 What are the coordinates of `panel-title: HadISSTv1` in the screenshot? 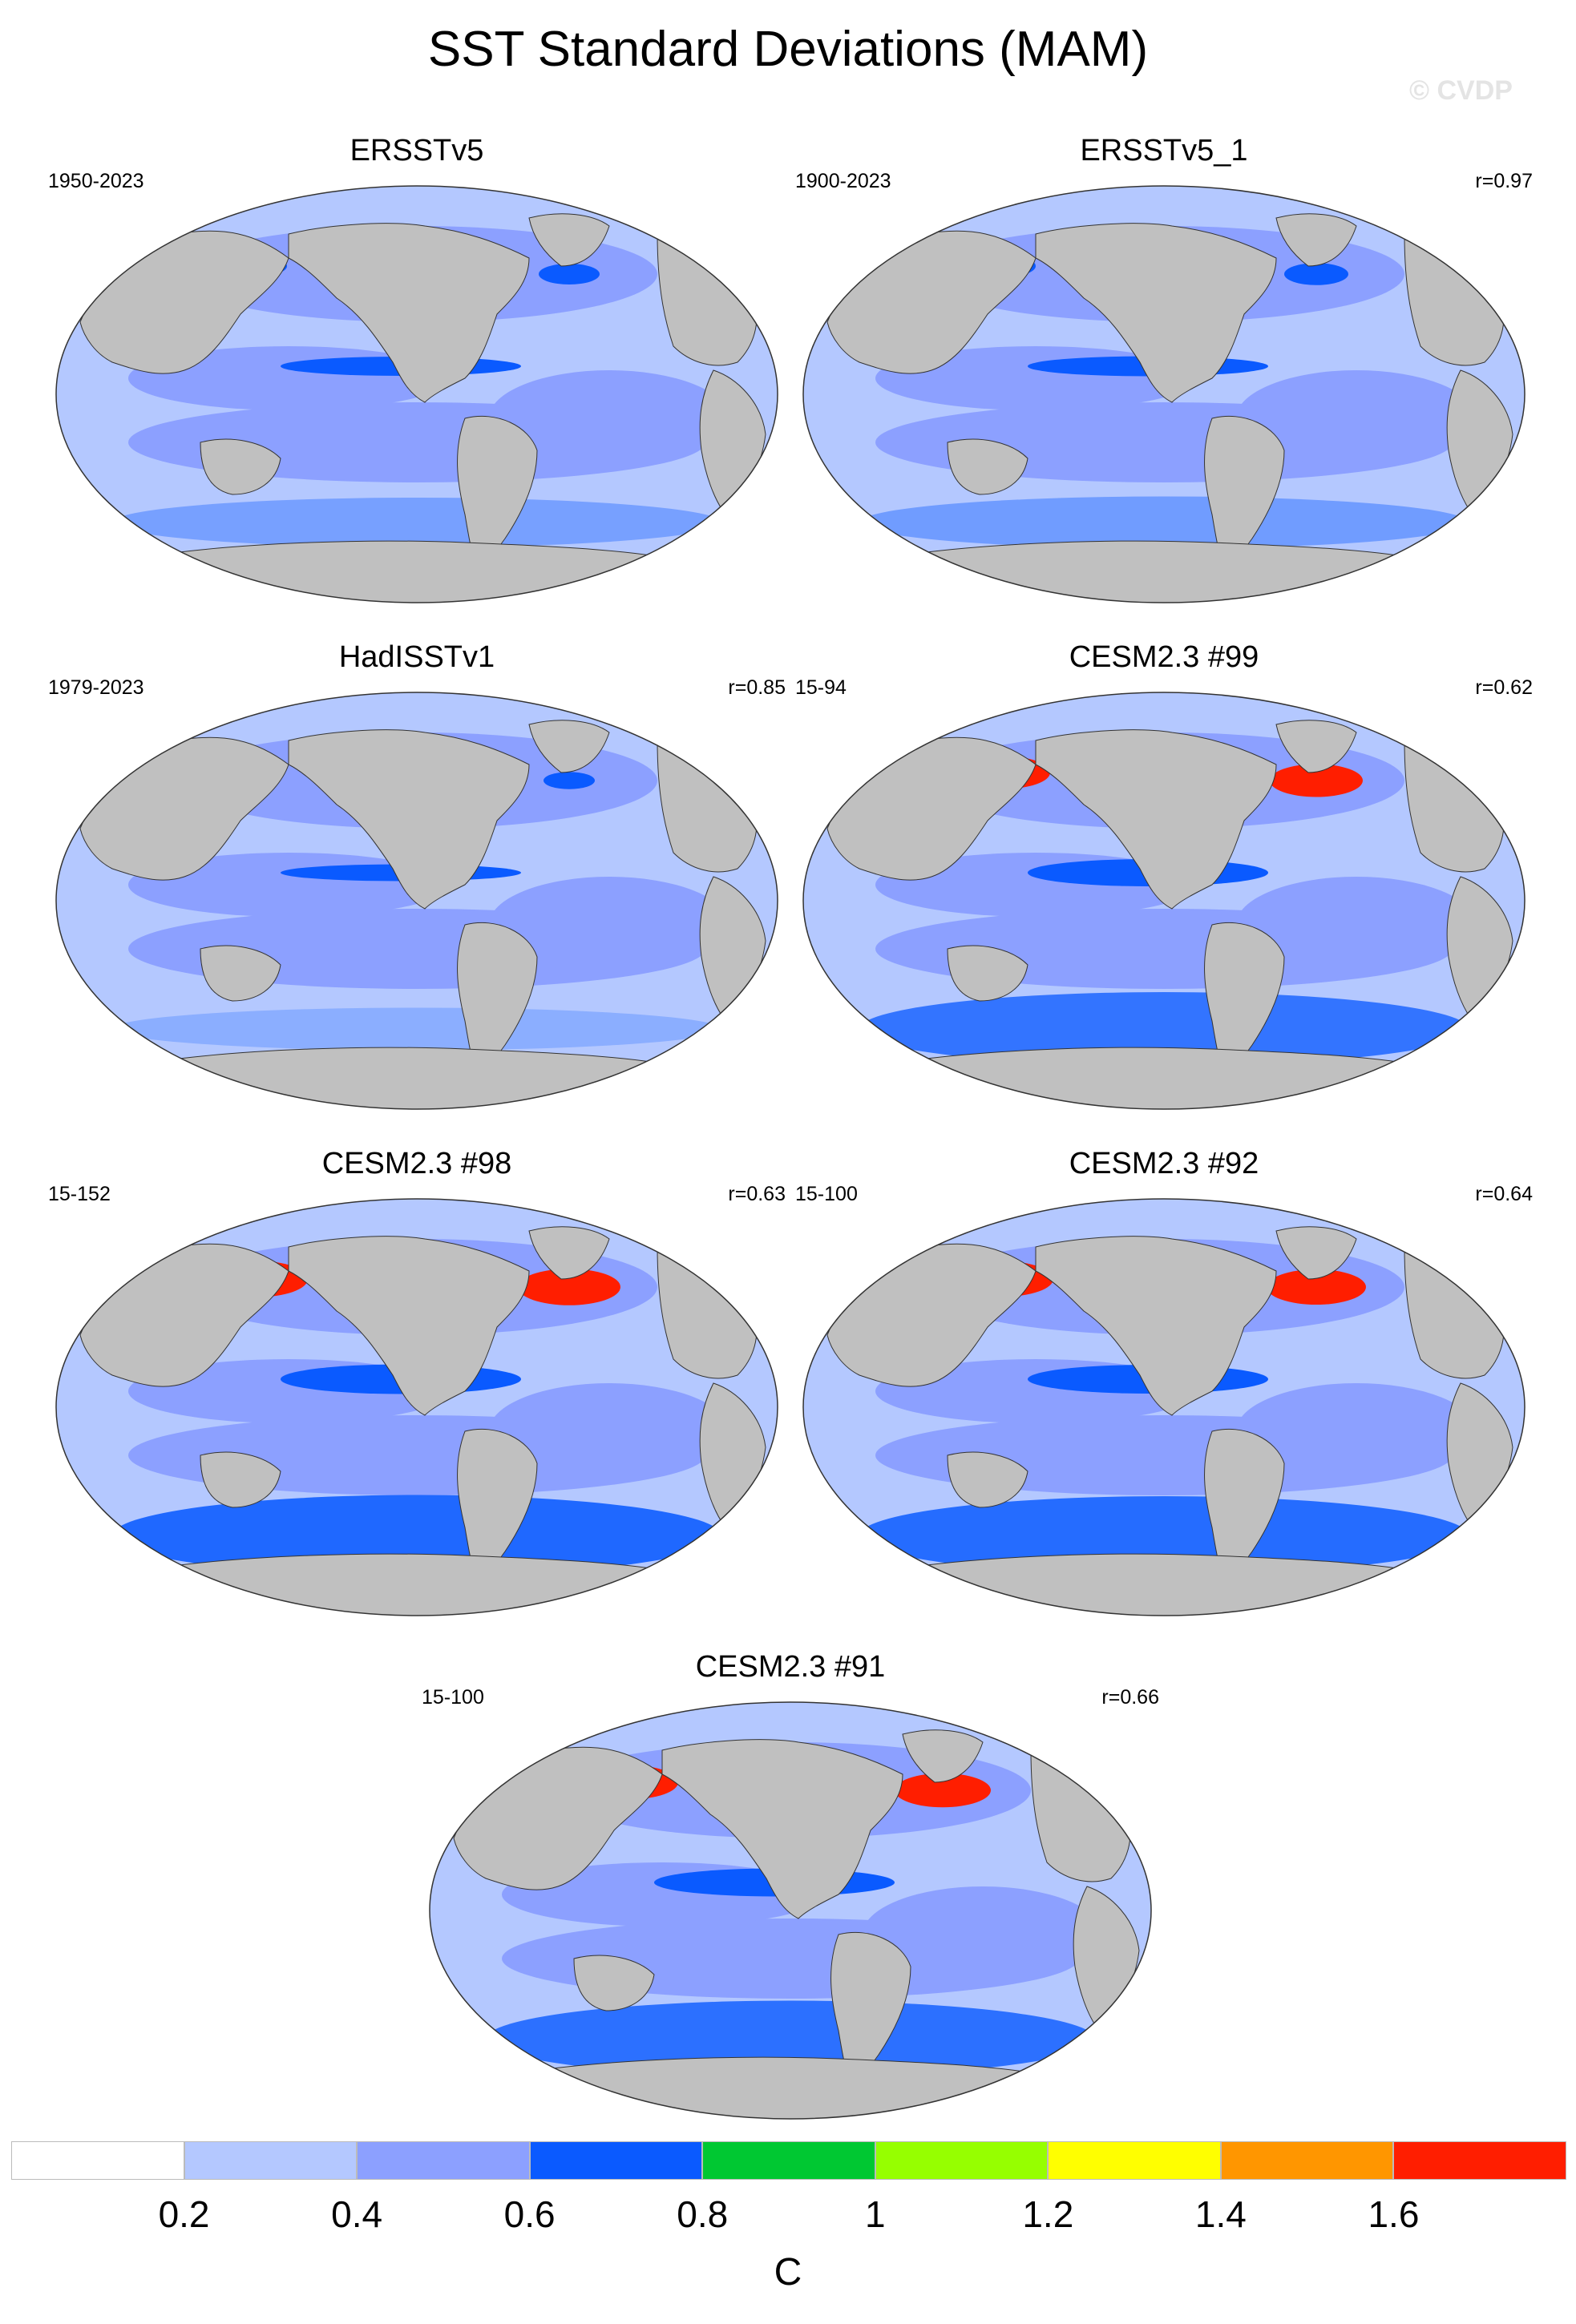 It's located at (416, 657).